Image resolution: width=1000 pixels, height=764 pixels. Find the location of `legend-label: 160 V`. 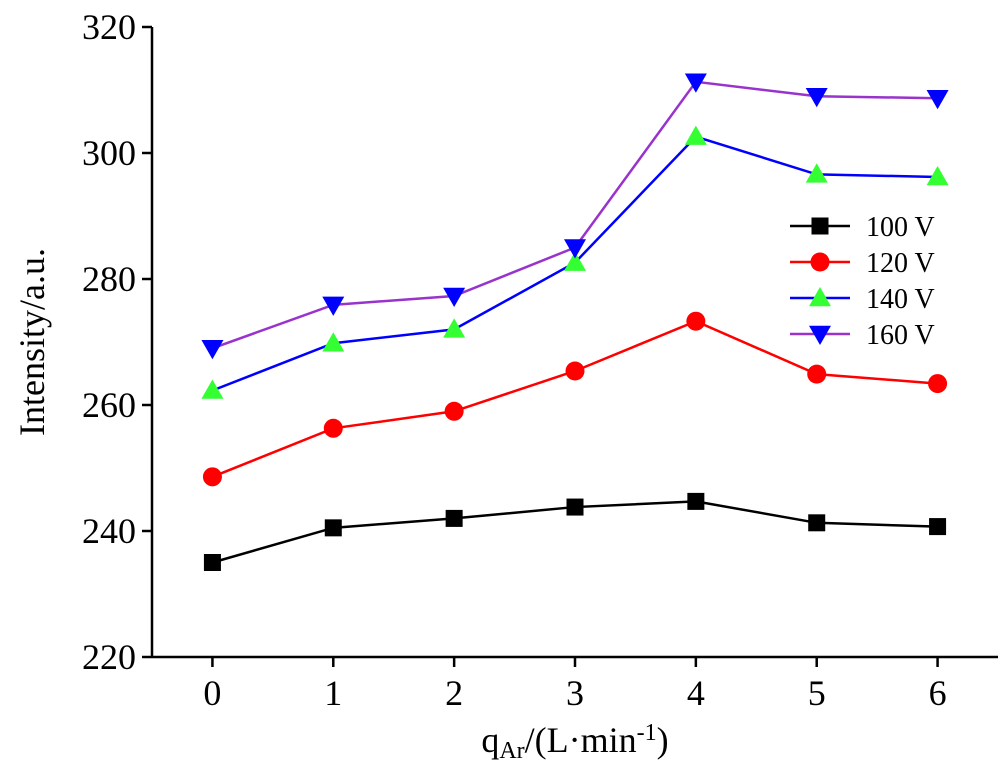

legend-label: 160 V is located at coordinates (900, 335).